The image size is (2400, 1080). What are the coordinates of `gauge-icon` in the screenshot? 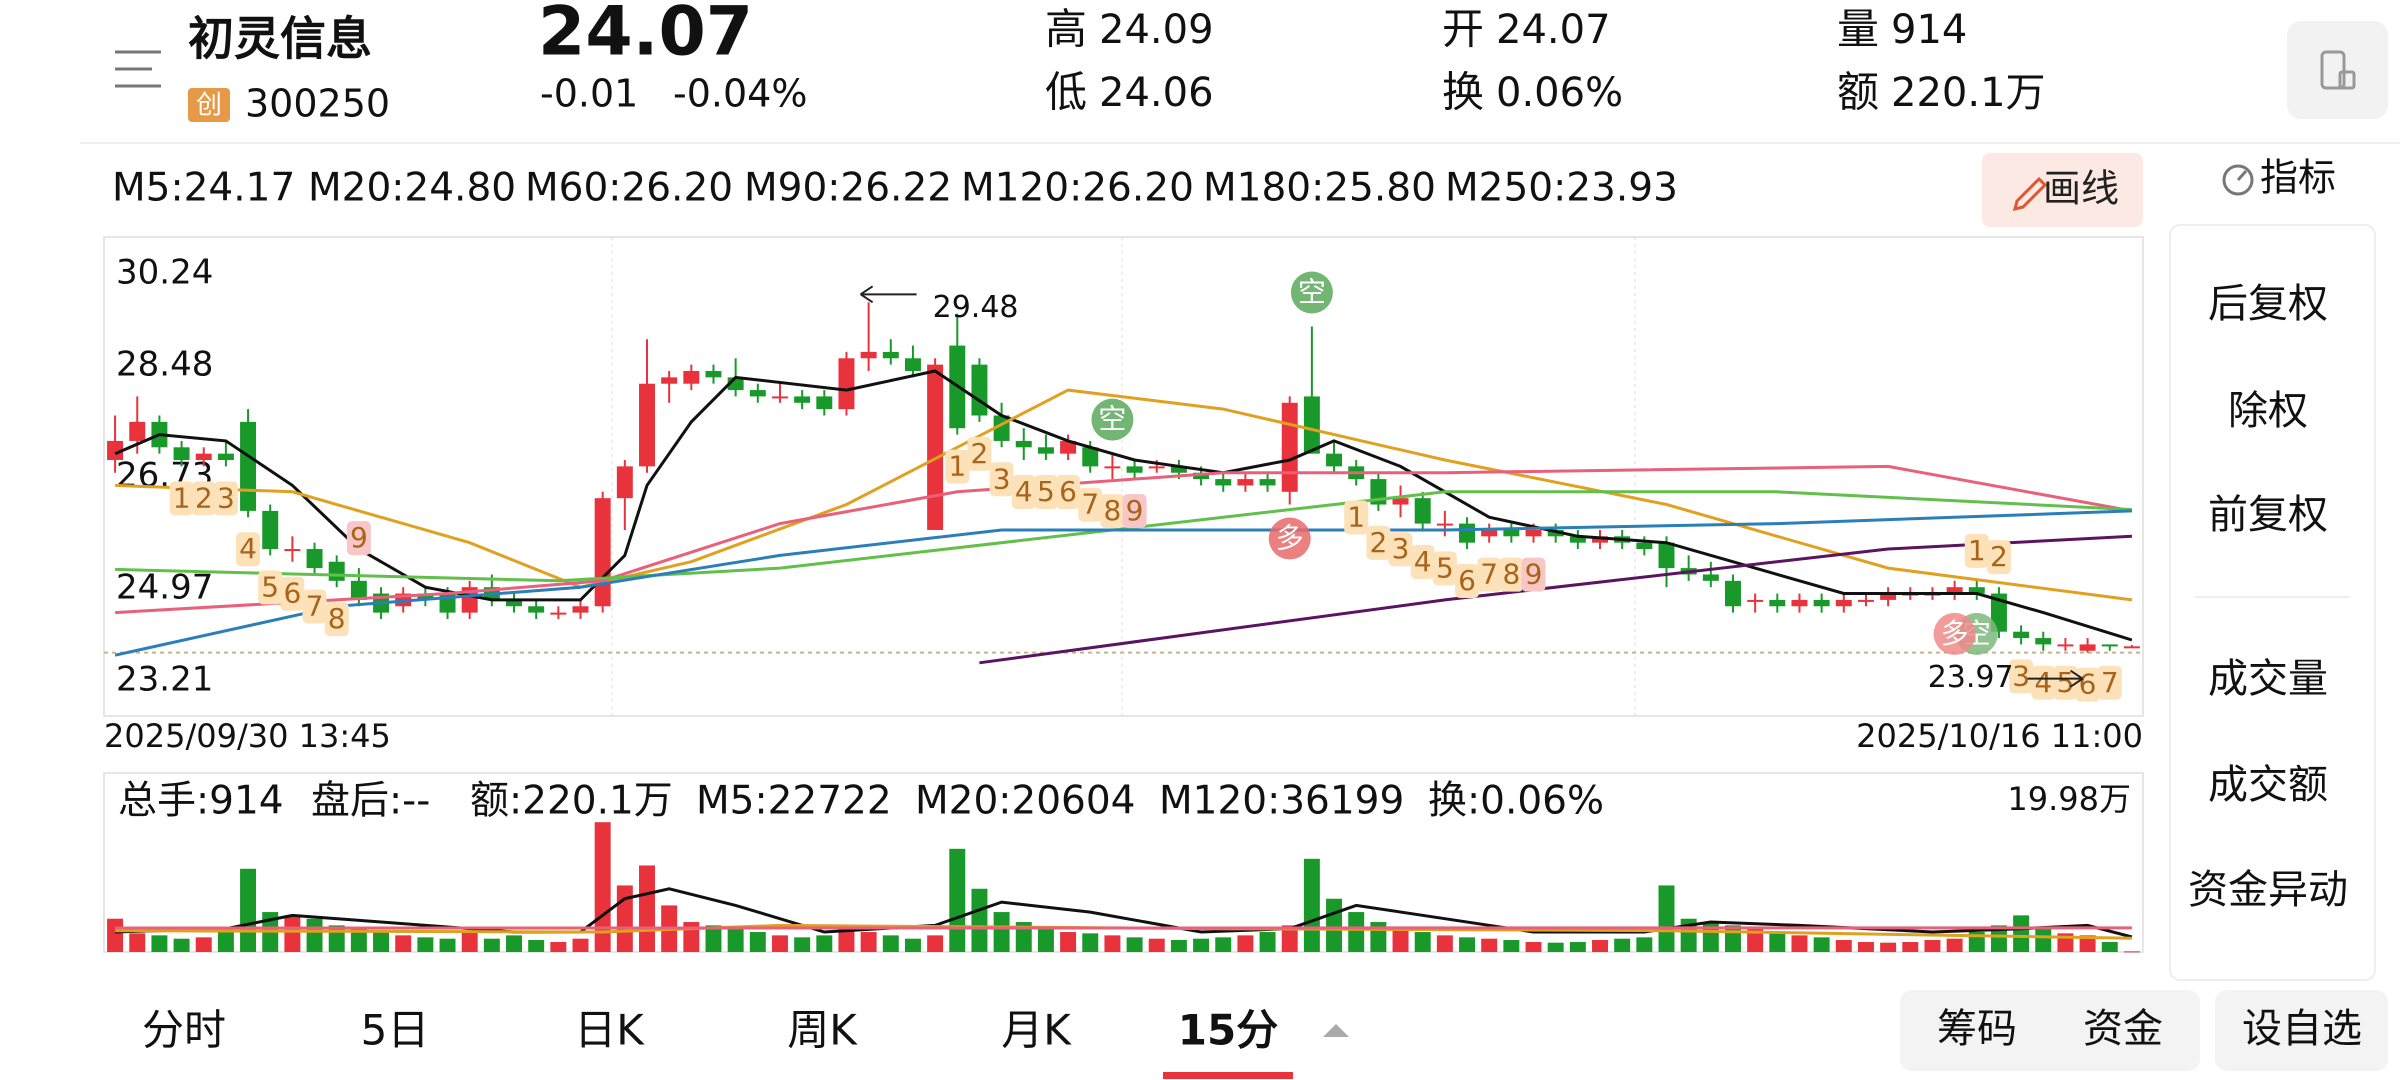 It's located at (2238, 180).